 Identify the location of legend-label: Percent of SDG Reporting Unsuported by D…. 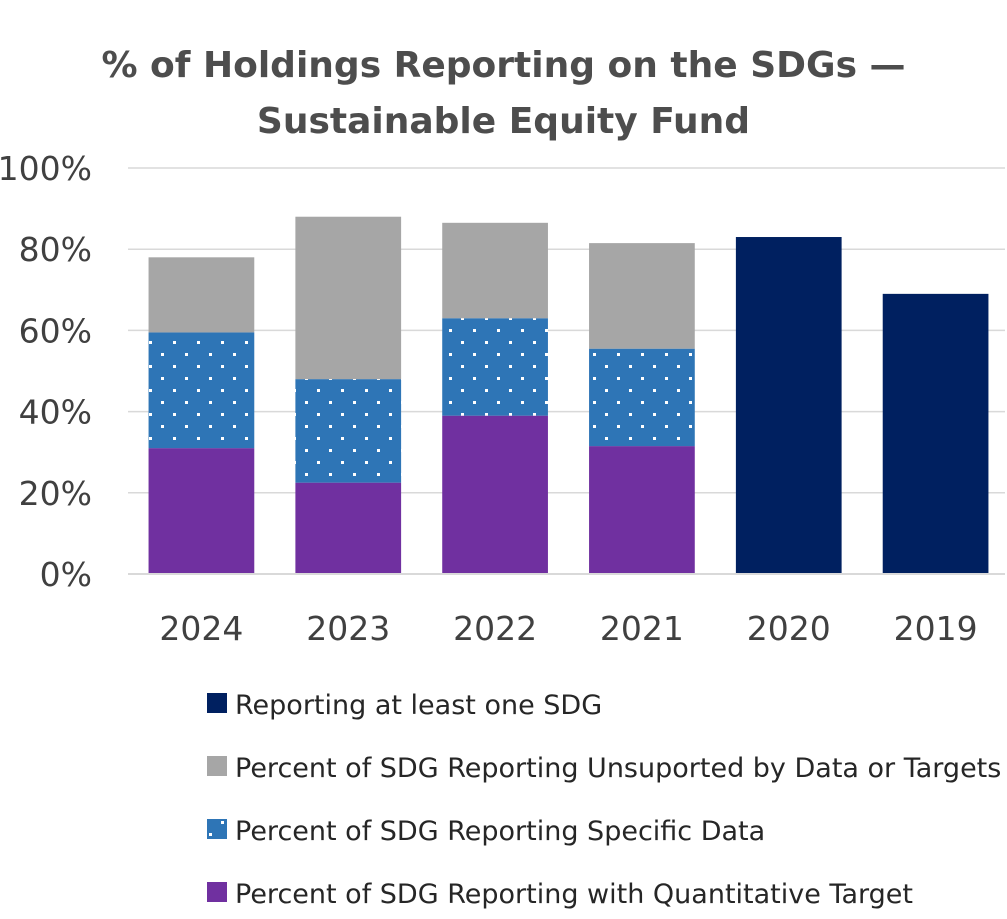
(618, 768).